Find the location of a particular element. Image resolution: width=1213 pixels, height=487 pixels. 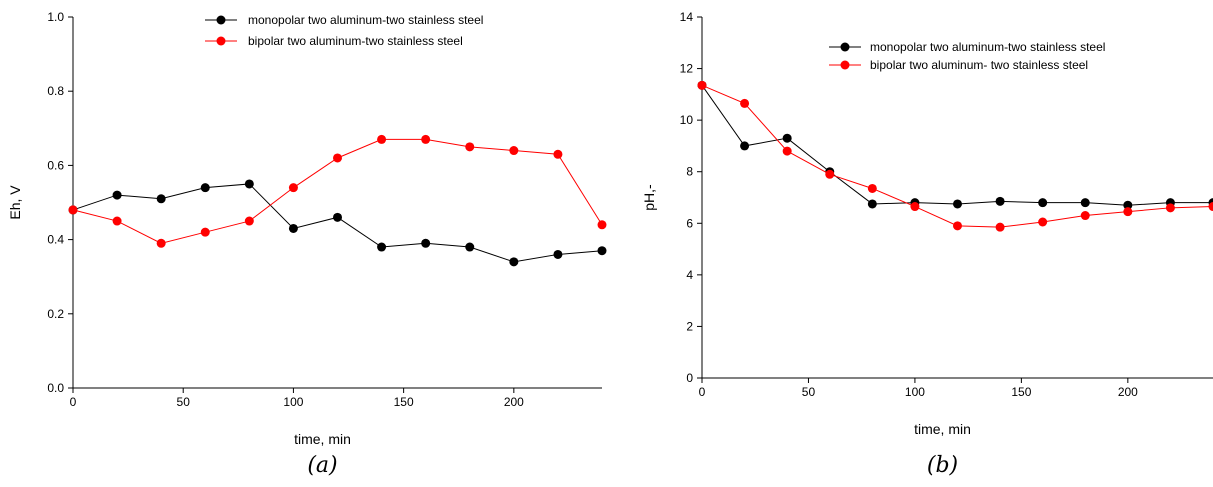

y-tick-label: 12 is located at coordinates (687, 69).